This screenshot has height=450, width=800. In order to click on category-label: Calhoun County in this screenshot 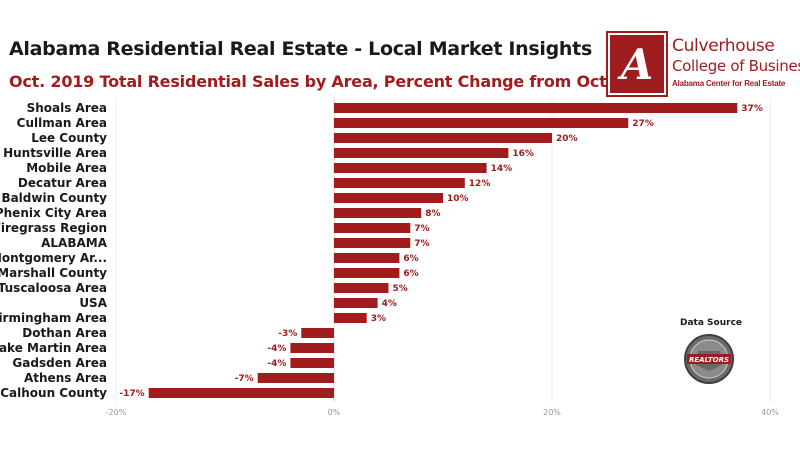, I will do `click(53, 393)`.